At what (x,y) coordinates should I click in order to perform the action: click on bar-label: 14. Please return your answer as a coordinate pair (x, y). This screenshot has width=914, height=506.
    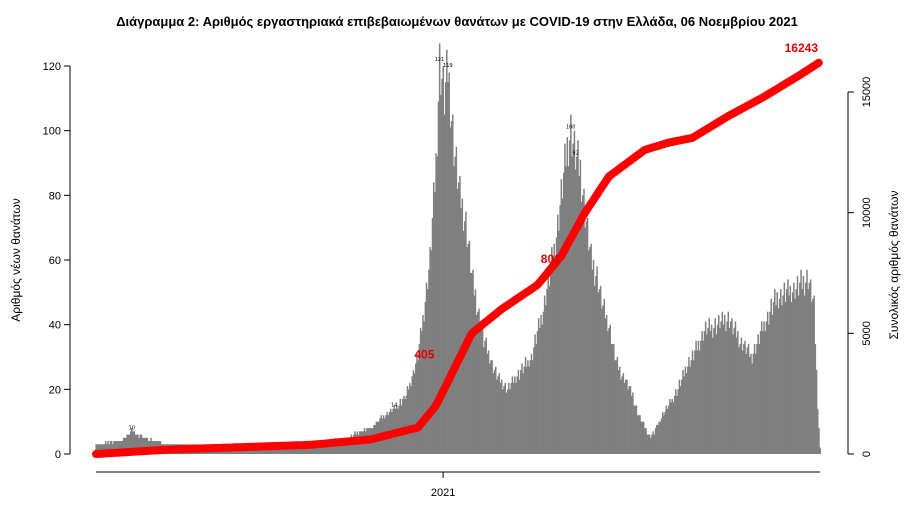
    Looking at the image, I should click on (394, 406).